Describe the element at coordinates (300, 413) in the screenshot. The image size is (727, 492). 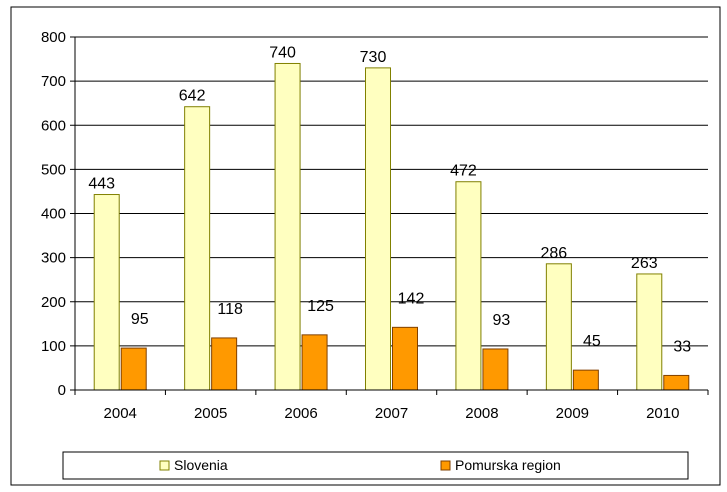
I see `x-tick-label: 2006` at that location.